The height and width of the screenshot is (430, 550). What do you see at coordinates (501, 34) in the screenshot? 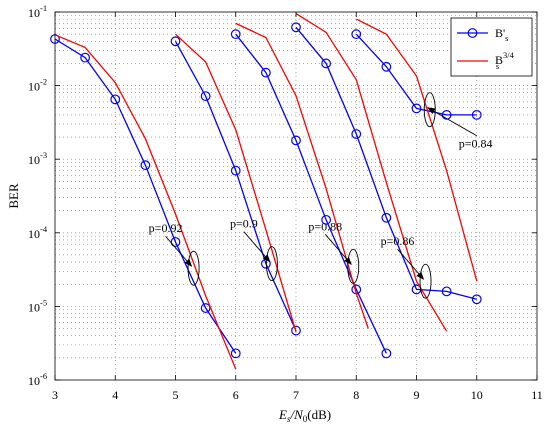
I see `legend-label-bs-prime: B's` at bounding box center [501, 34].